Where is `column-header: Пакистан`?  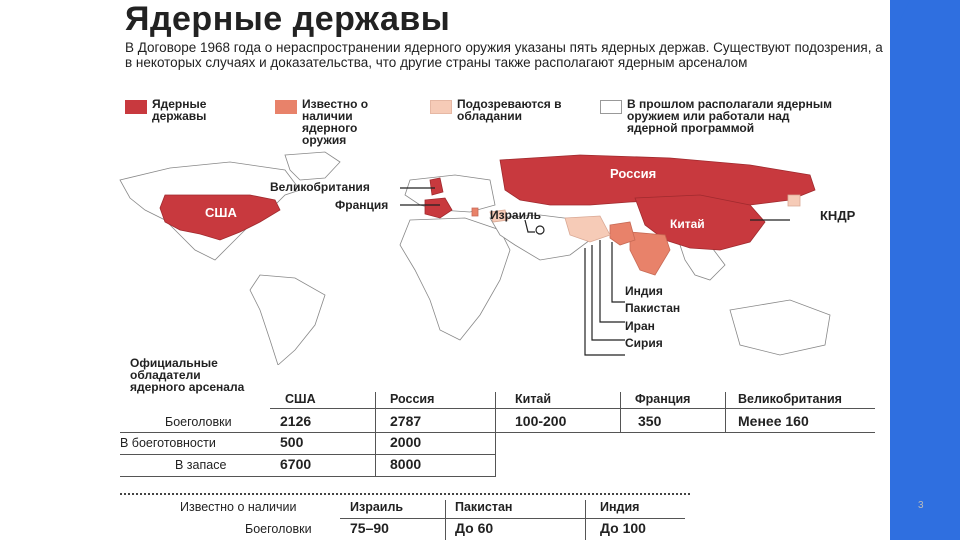 column-header: Пакистан is located at coordinates (484, 507).